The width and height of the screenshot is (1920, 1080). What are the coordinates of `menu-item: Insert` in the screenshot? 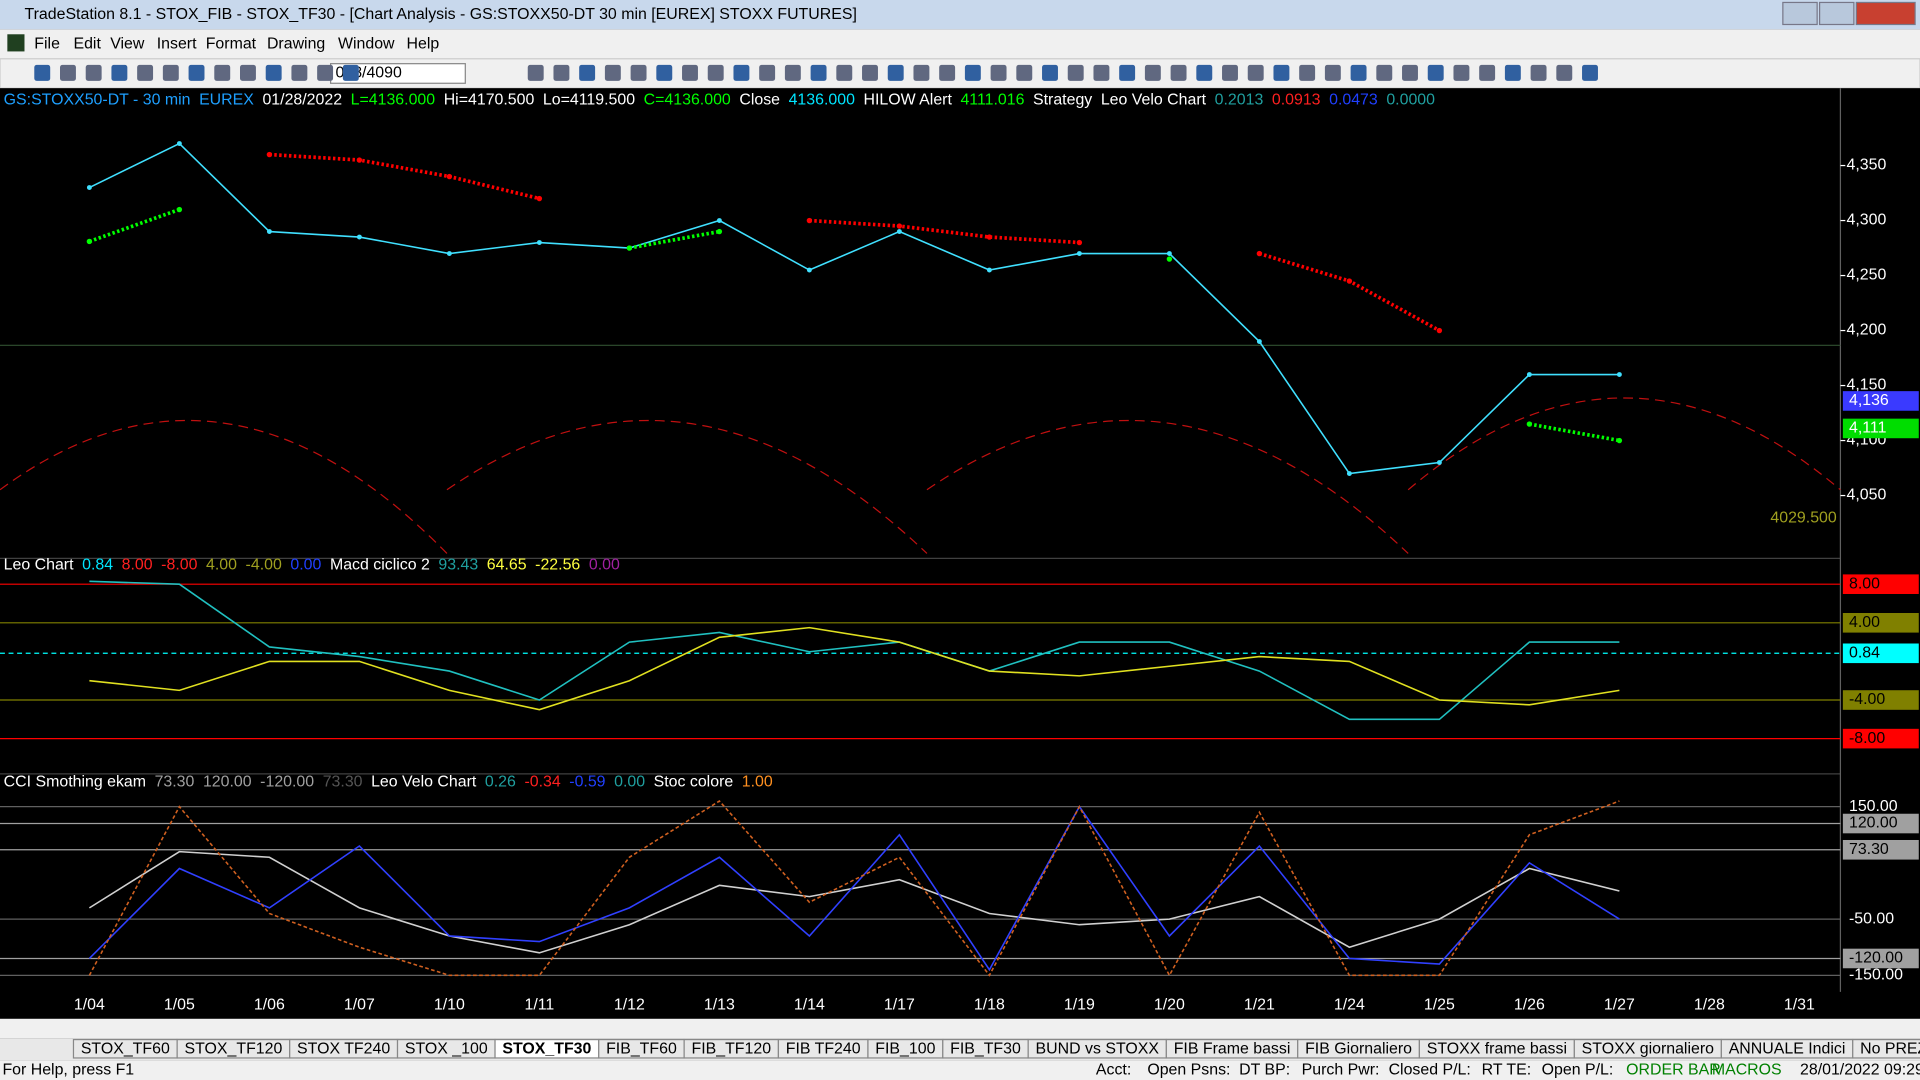 It's located at (177, 43).